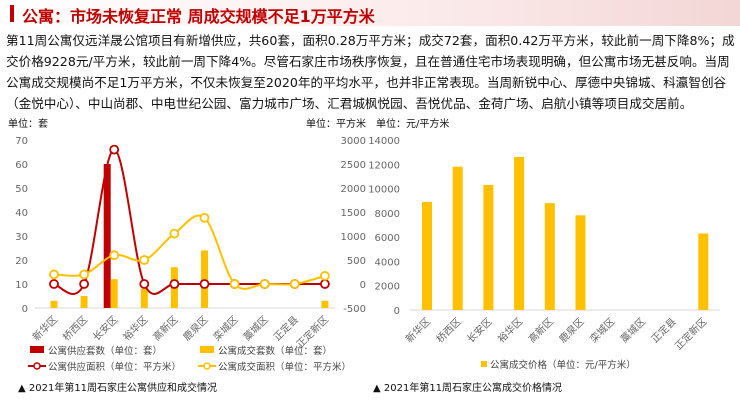 This screenshot has height=402, width=740. What do you see at coordinates (25, 309) in the screenshot?
I see `left-tick-label: 0` at bounding box center [25, 309].